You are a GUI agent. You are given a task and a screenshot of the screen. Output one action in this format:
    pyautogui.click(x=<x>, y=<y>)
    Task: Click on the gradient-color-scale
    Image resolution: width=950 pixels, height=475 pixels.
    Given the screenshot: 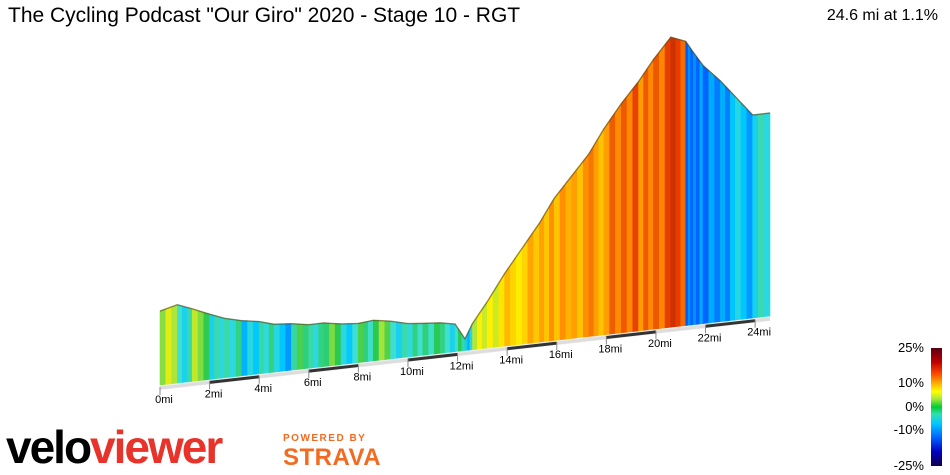 What is the action you would take?
    pyautogui.click(x=936, y=407)
    